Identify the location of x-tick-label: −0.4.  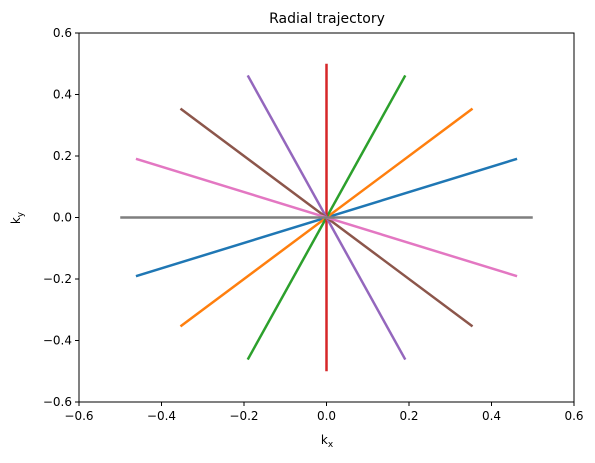
(161, 416).